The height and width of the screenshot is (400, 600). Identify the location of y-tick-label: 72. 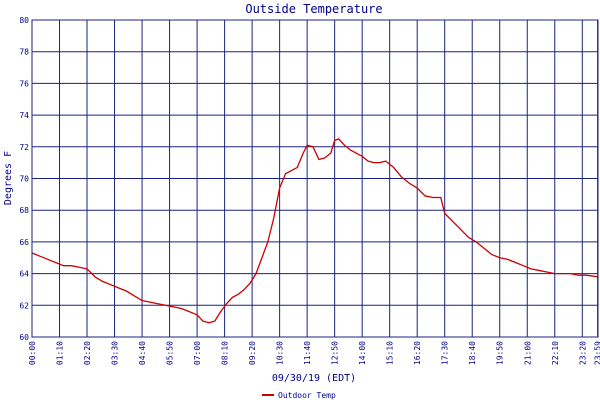
(24, 147).